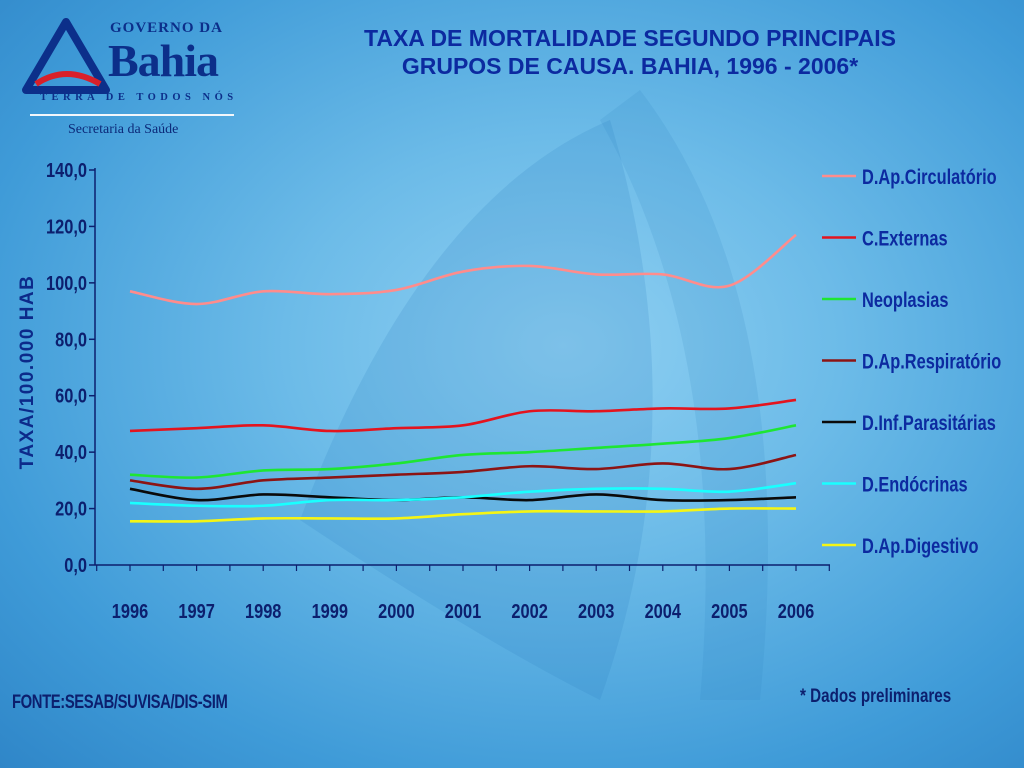 The width and height of the screenshot is (1024, 768). I want to click on y-tick-label: 140,0, so click(66, 169).